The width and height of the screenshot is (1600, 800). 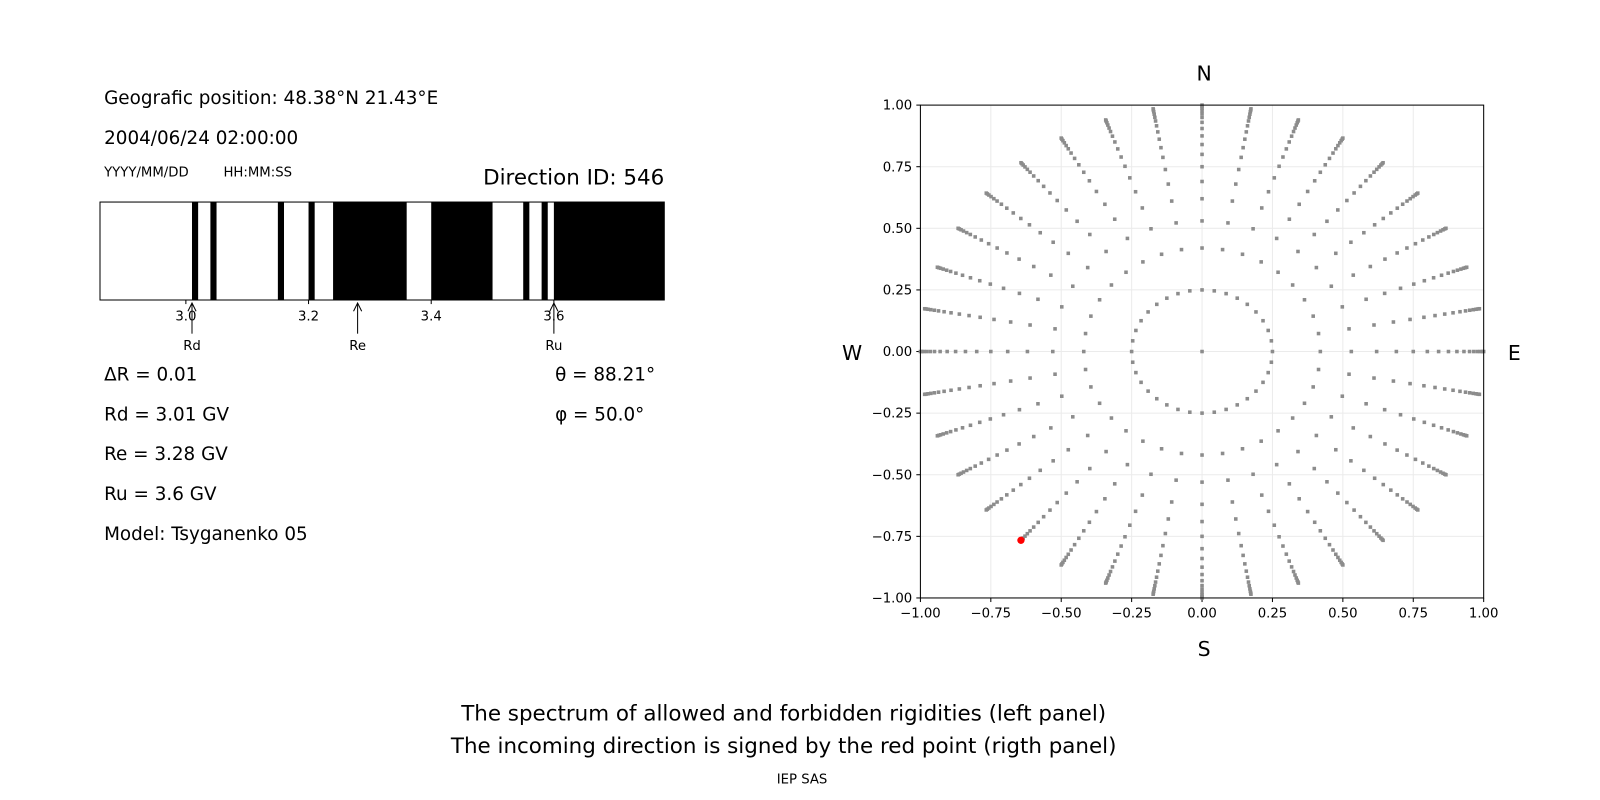 I want to click on incoming-direction-point, so click(x=1021, y=540).